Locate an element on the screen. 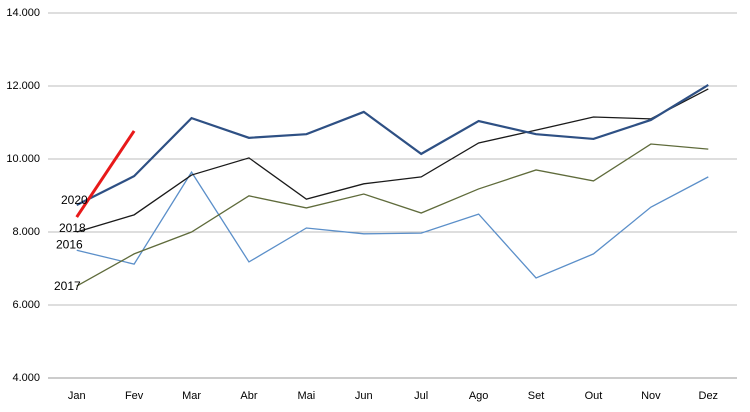 The image size is (750, 412). y-tick-label: 8.000 is located at coordinates (26, 232).